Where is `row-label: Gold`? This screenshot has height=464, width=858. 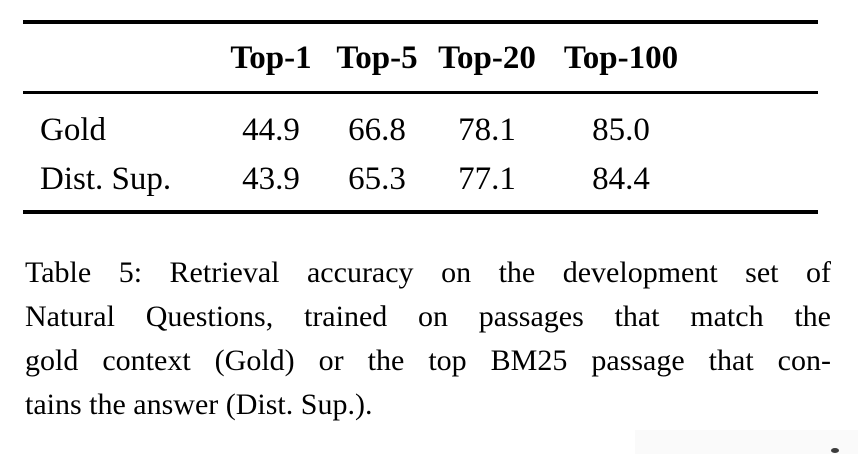 row-label: Gold is located at coordinates (73, 130).